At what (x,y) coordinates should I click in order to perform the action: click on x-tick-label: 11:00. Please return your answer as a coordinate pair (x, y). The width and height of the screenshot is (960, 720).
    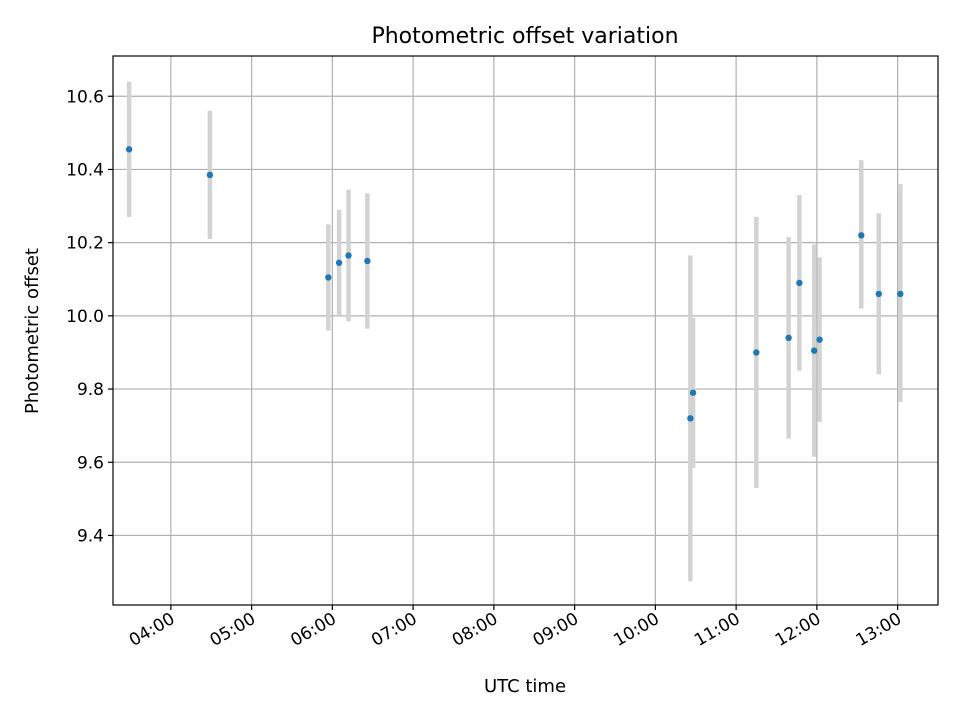
    Looking at the image, I should click on (717, 630).